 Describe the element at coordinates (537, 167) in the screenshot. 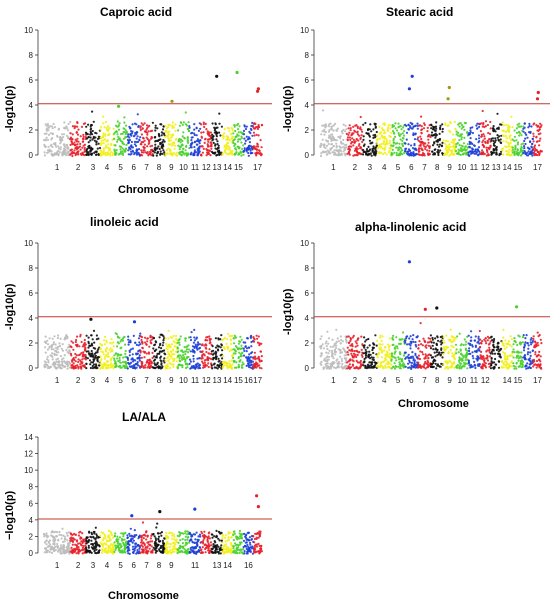

I see `x-tick-label: 17` at that location.